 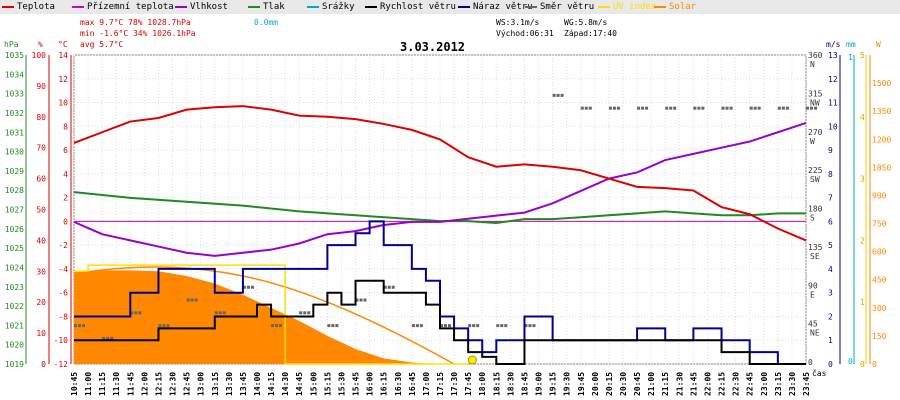 What do you see at coordinates (495, 7) in the screenshot?
I see `legend-item: Náraz větru` at bounding box center [495, 7].